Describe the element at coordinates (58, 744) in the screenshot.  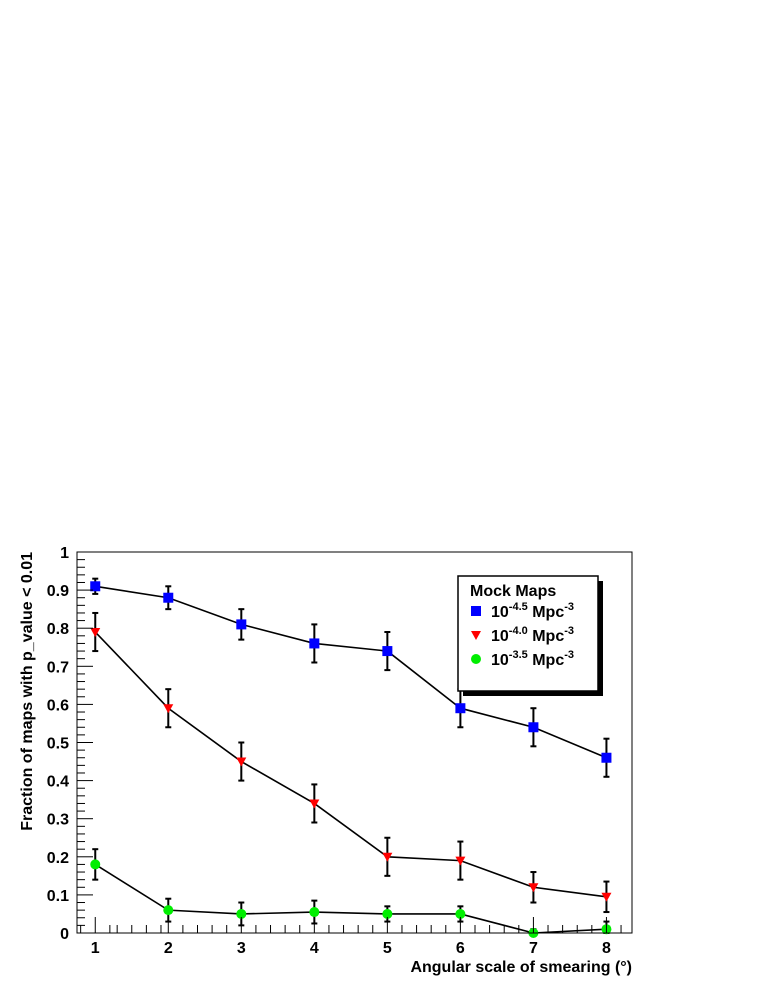
I see `y-tick-label: 0.5` at that location.